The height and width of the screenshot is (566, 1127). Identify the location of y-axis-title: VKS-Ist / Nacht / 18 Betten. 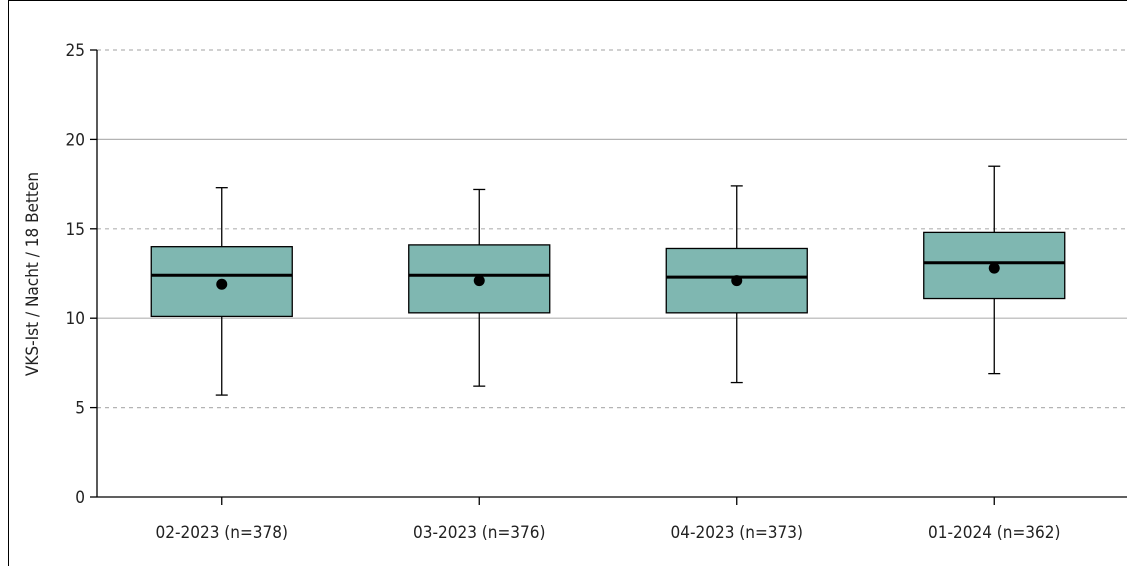
(33, 274).